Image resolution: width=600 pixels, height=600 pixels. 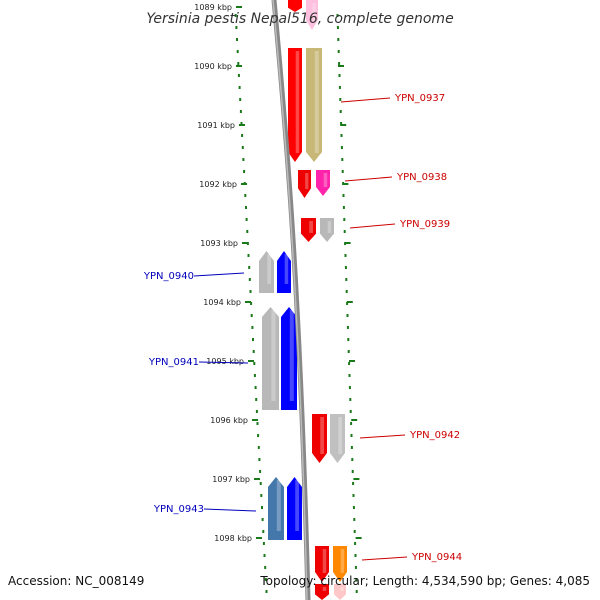 I want to click on tick-label-1093-kbp: 1093 kbp, so click(x=219, y=243).